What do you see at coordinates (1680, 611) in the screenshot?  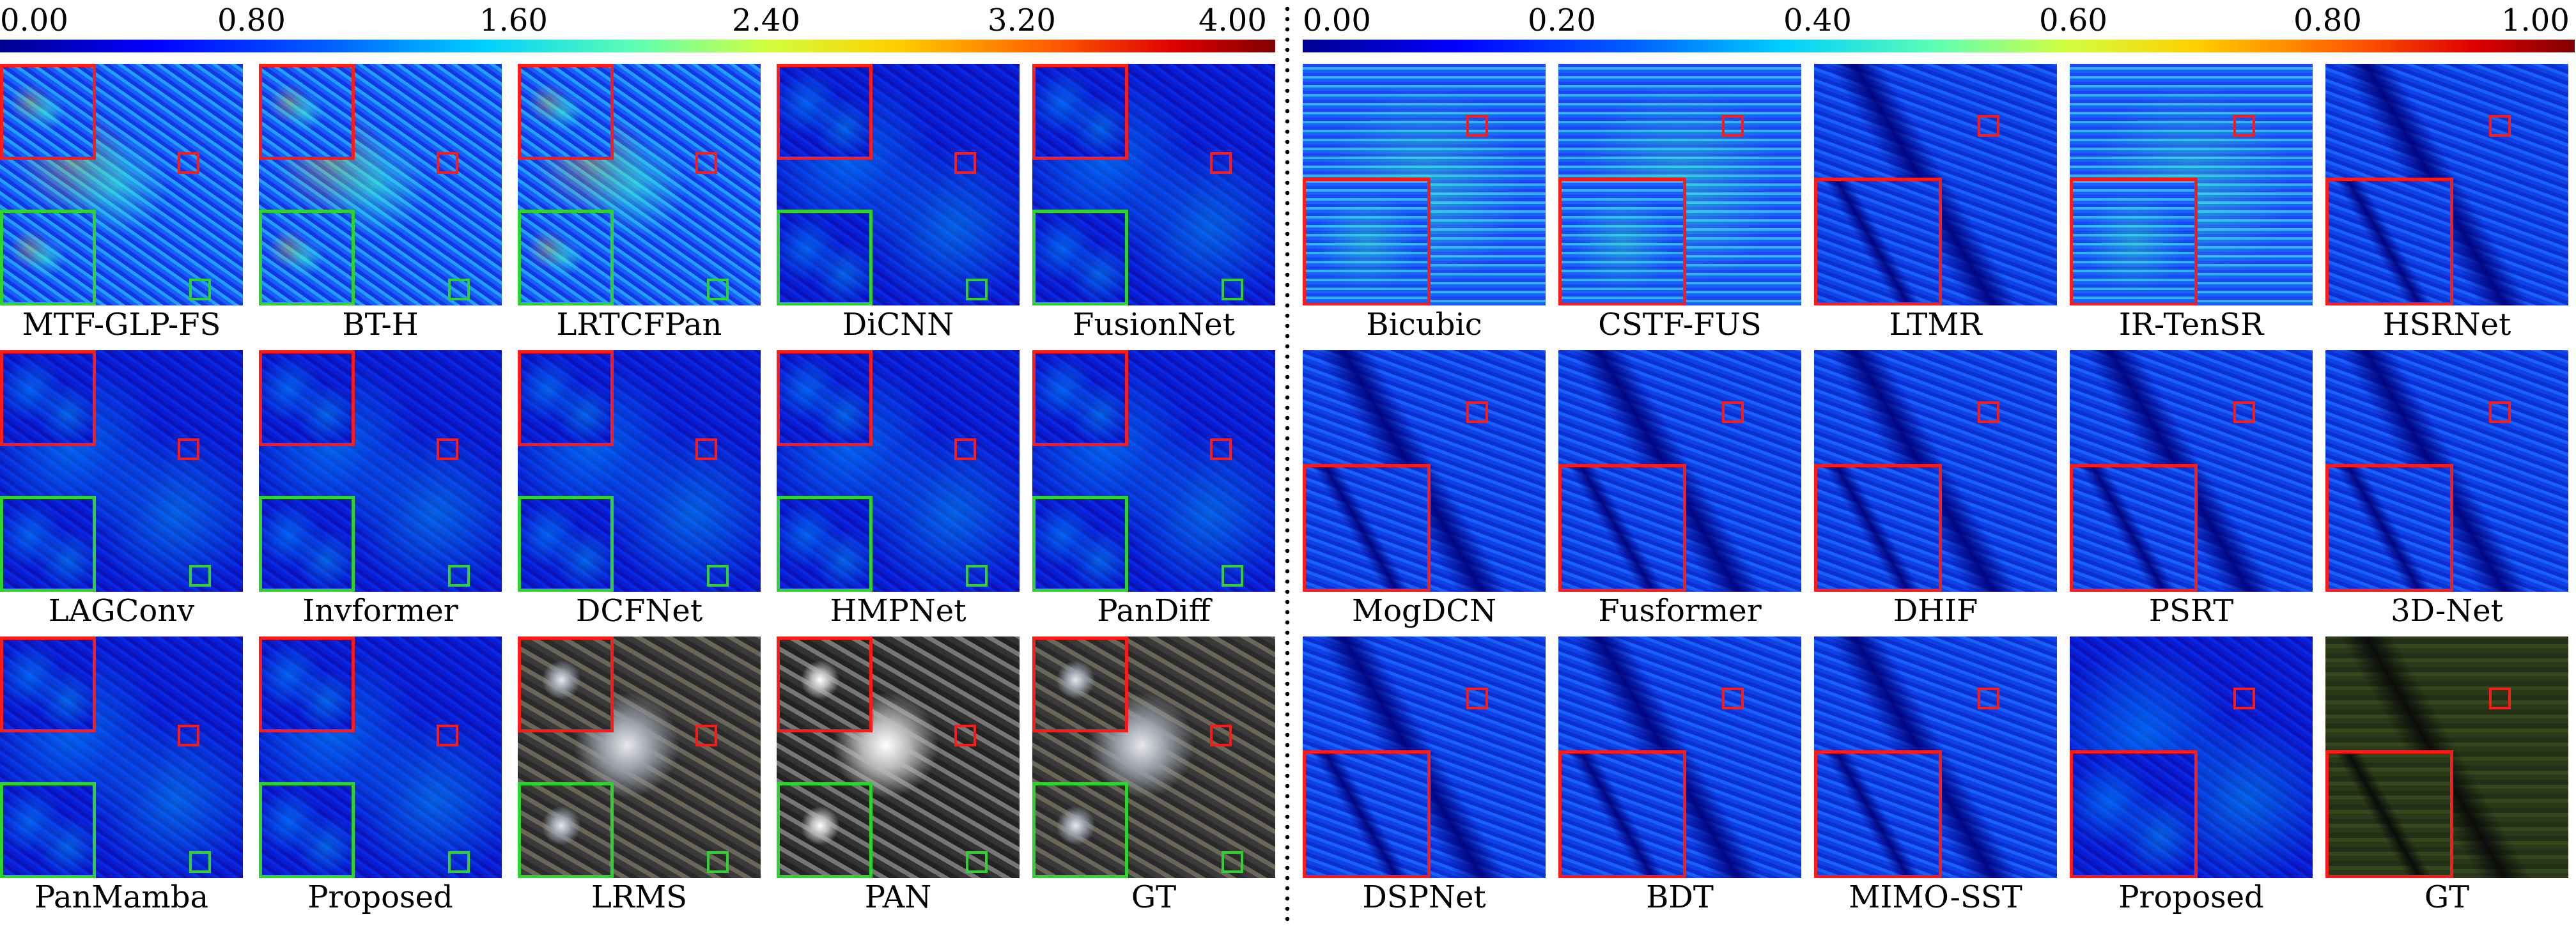 I see `method-label: Fusformer` at bounding box center [1680, 611].